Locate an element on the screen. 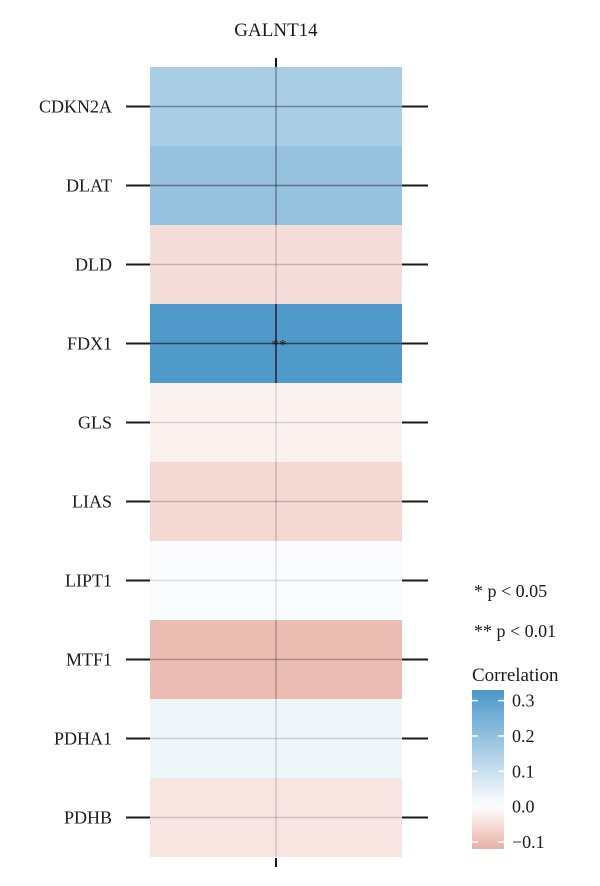  row-label-dlat: DLAT is located at coordinates (89, 186).